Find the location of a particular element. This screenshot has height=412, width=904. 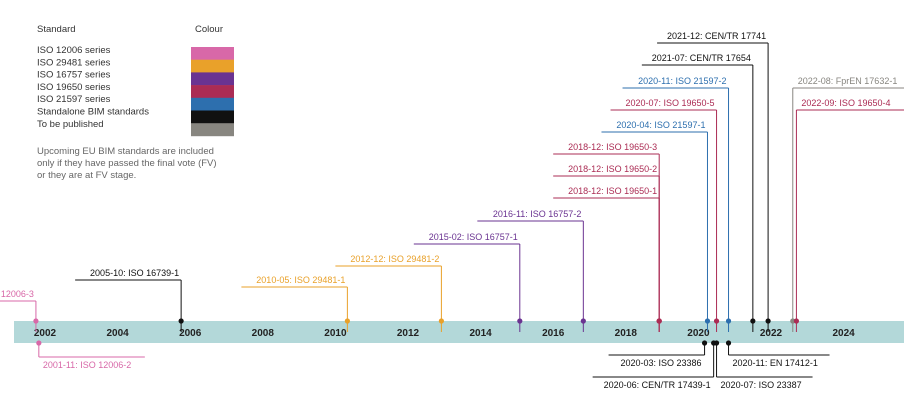

event-label: 2001-10: ISO 12006-3 is located at coordinates (17, 294).